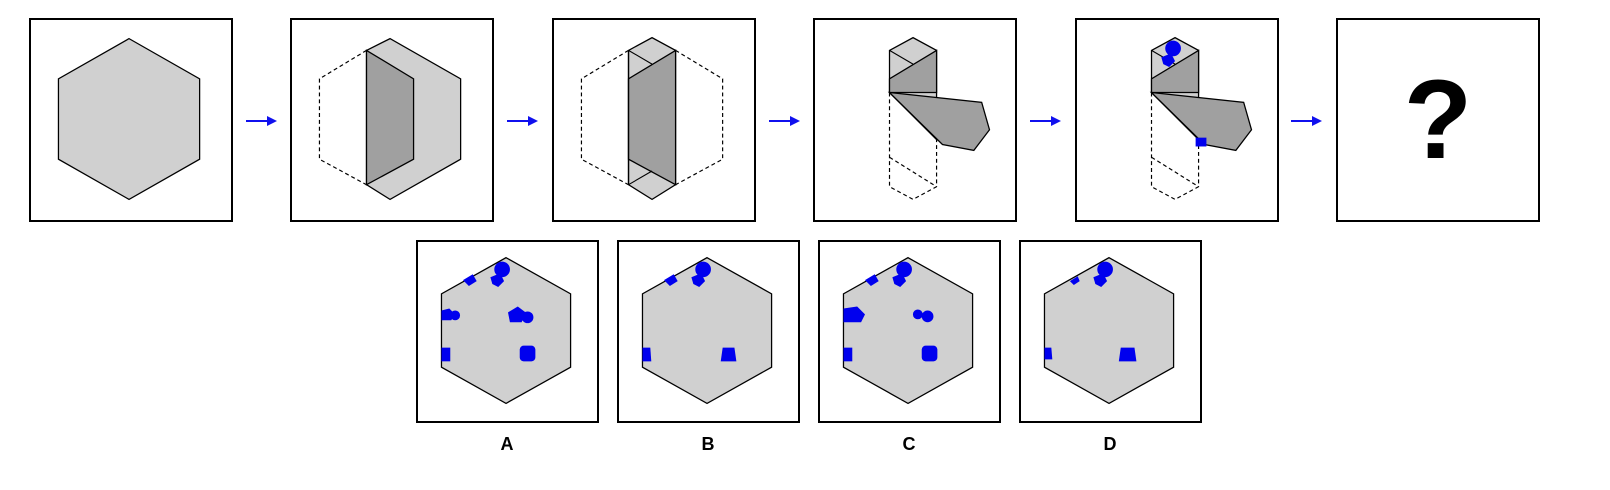 The height and width of the screenshot is (490, 1610). I want to click on step-4-panel, so click(915, 120).